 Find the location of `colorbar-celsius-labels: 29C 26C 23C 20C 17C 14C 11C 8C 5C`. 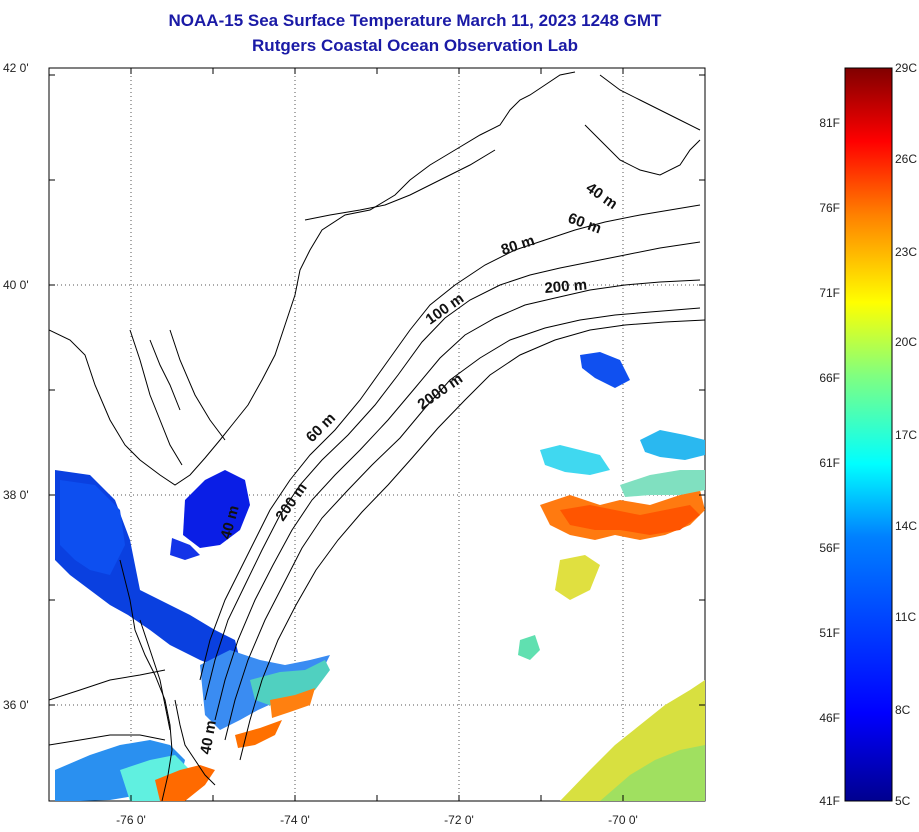

colorbar-celsius-labels: 29C 26C 23C 20C 17C 14C 11C 8C 5C is located at coordinates (906, 434).